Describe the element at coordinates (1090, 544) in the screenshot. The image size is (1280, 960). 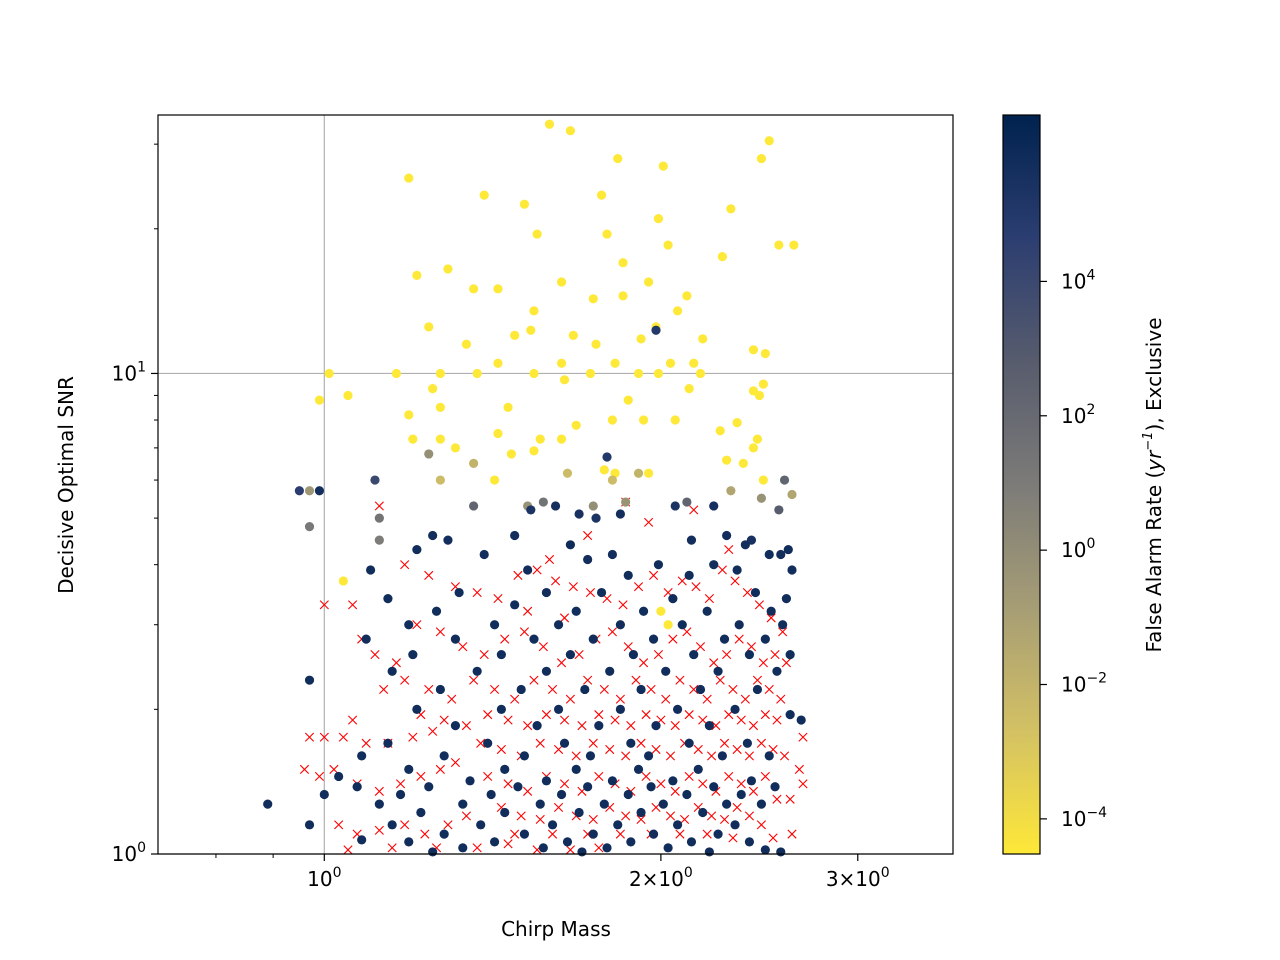
I see `colorbar-tick-label-exponent: 0` at that location.